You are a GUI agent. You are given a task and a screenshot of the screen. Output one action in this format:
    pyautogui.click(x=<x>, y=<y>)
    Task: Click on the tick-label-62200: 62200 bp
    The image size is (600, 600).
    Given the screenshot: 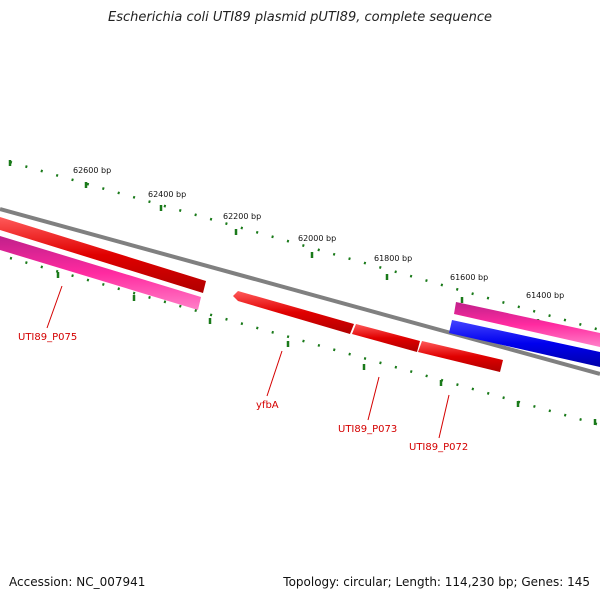 What is the action you would take?
    pyautogui.click(x=242, y=216)
    